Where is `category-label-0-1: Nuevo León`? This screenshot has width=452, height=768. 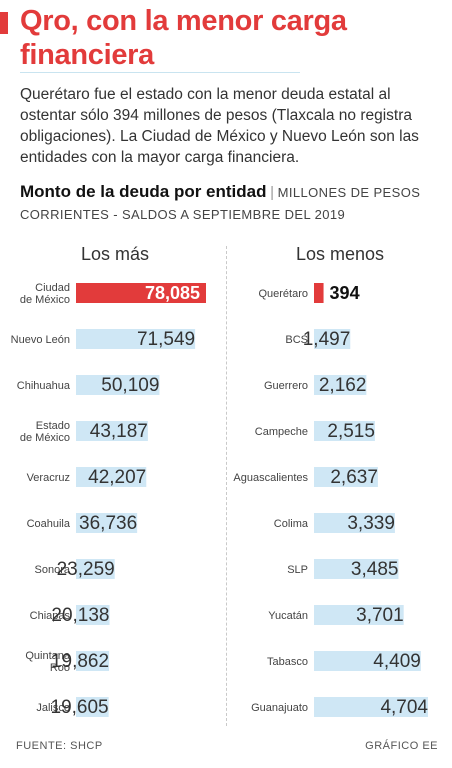
category-label-0-1: Nuevo León is located at coordinates (40, 340).